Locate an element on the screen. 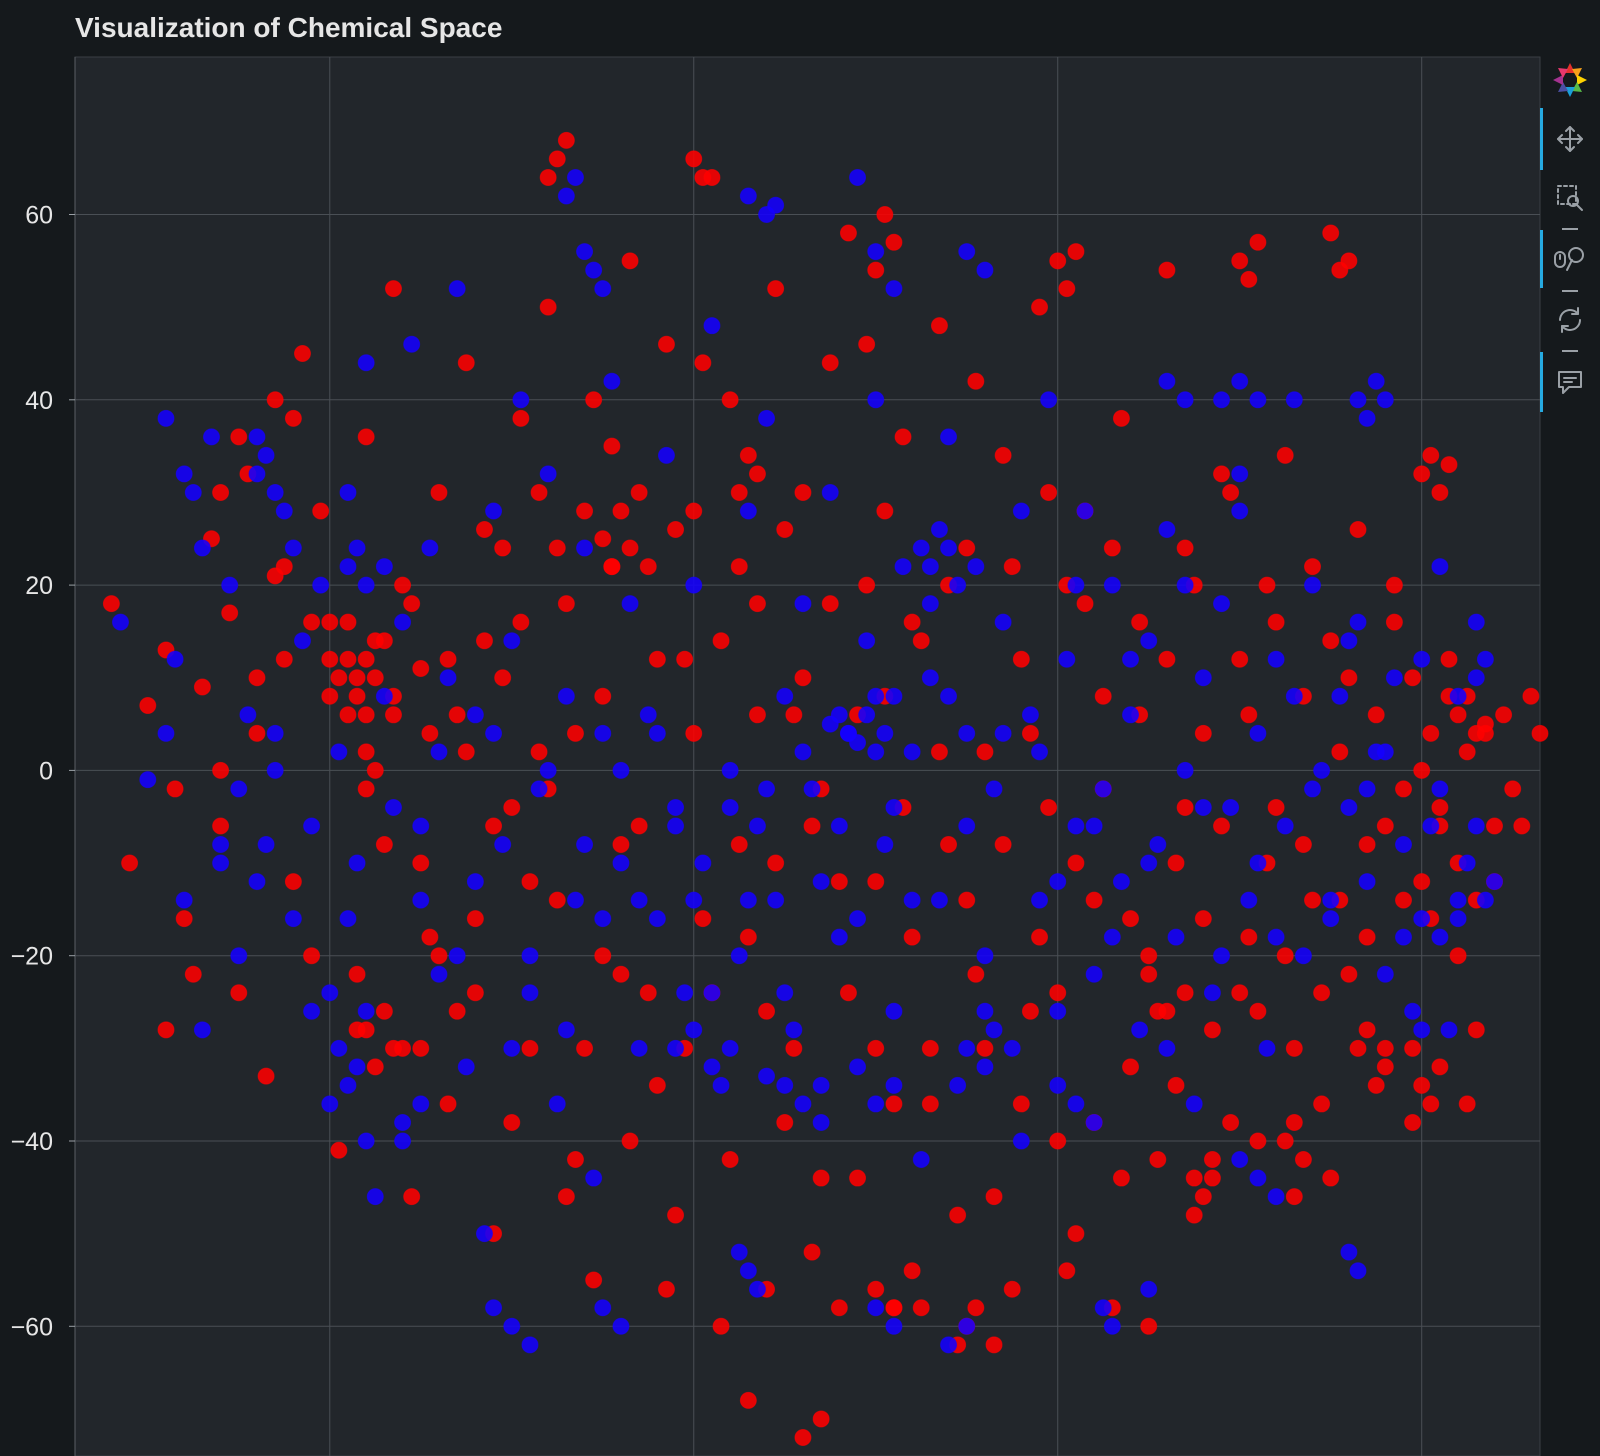 This screenshot has height=1456, width=1600. hover-tool-button is located at coordinates (1570, 382).